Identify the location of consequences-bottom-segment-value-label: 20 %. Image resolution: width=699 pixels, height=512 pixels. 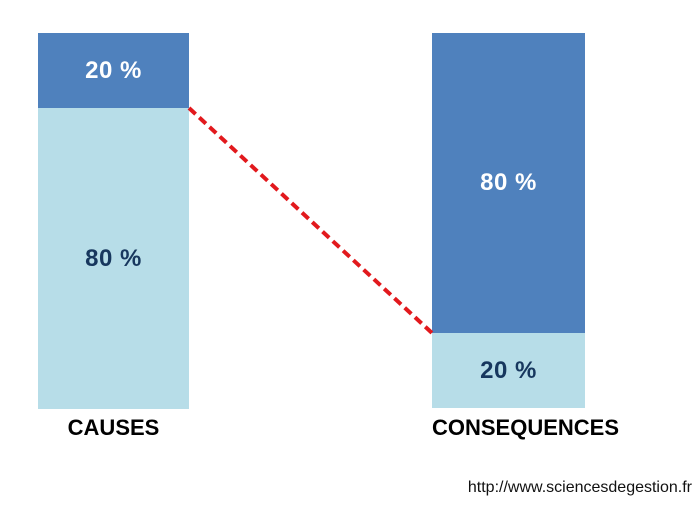
(508, 370).